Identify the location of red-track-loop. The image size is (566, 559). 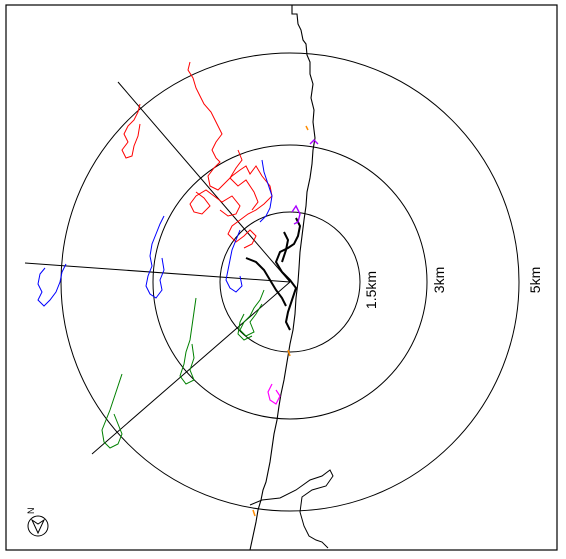
(215, 203).